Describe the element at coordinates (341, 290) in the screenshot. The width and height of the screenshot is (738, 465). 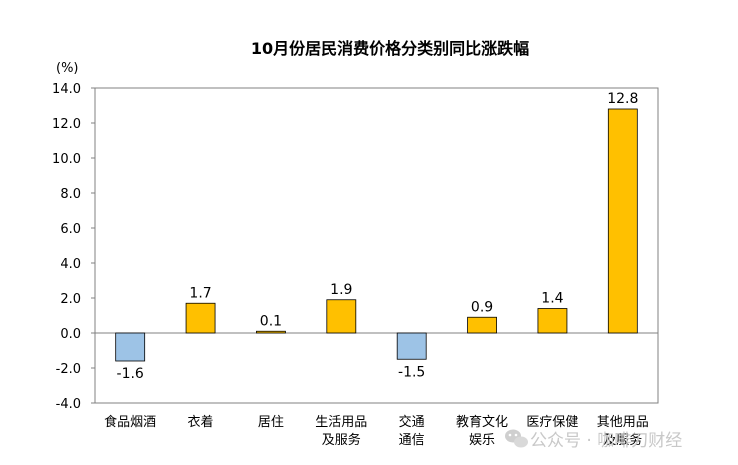
I see `data-label: 1.9` at that location.